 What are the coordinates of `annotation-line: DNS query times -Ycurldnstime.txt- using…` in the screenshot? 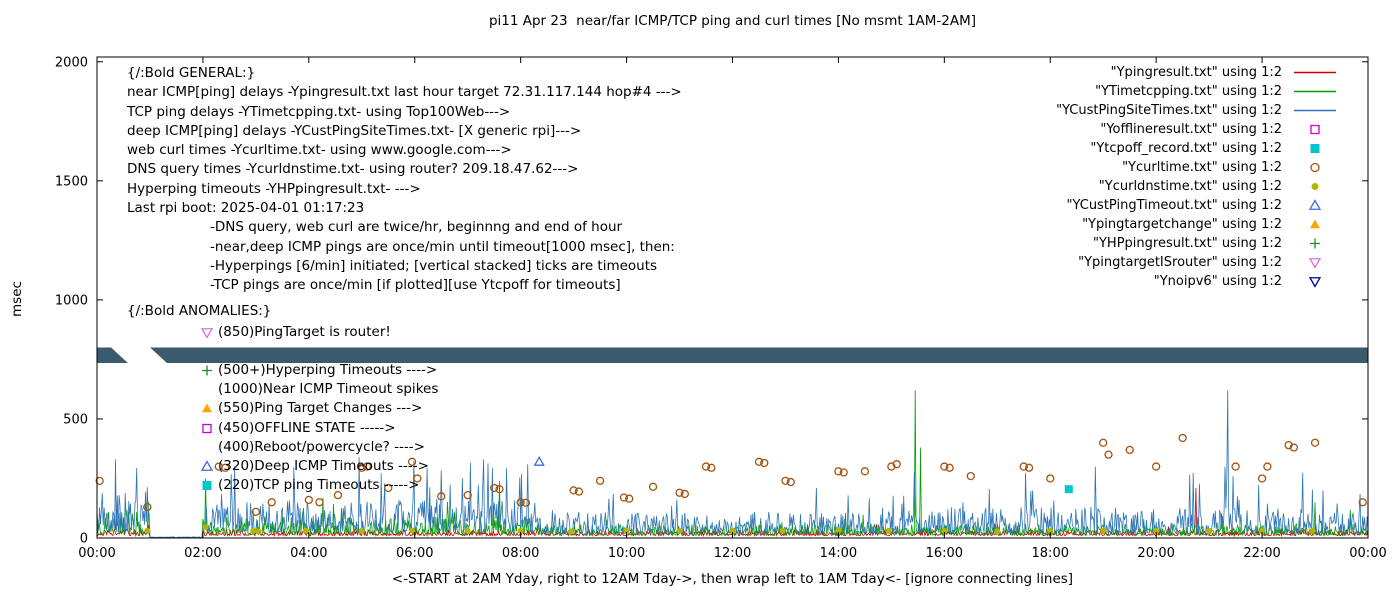 It's located at (353, 169).